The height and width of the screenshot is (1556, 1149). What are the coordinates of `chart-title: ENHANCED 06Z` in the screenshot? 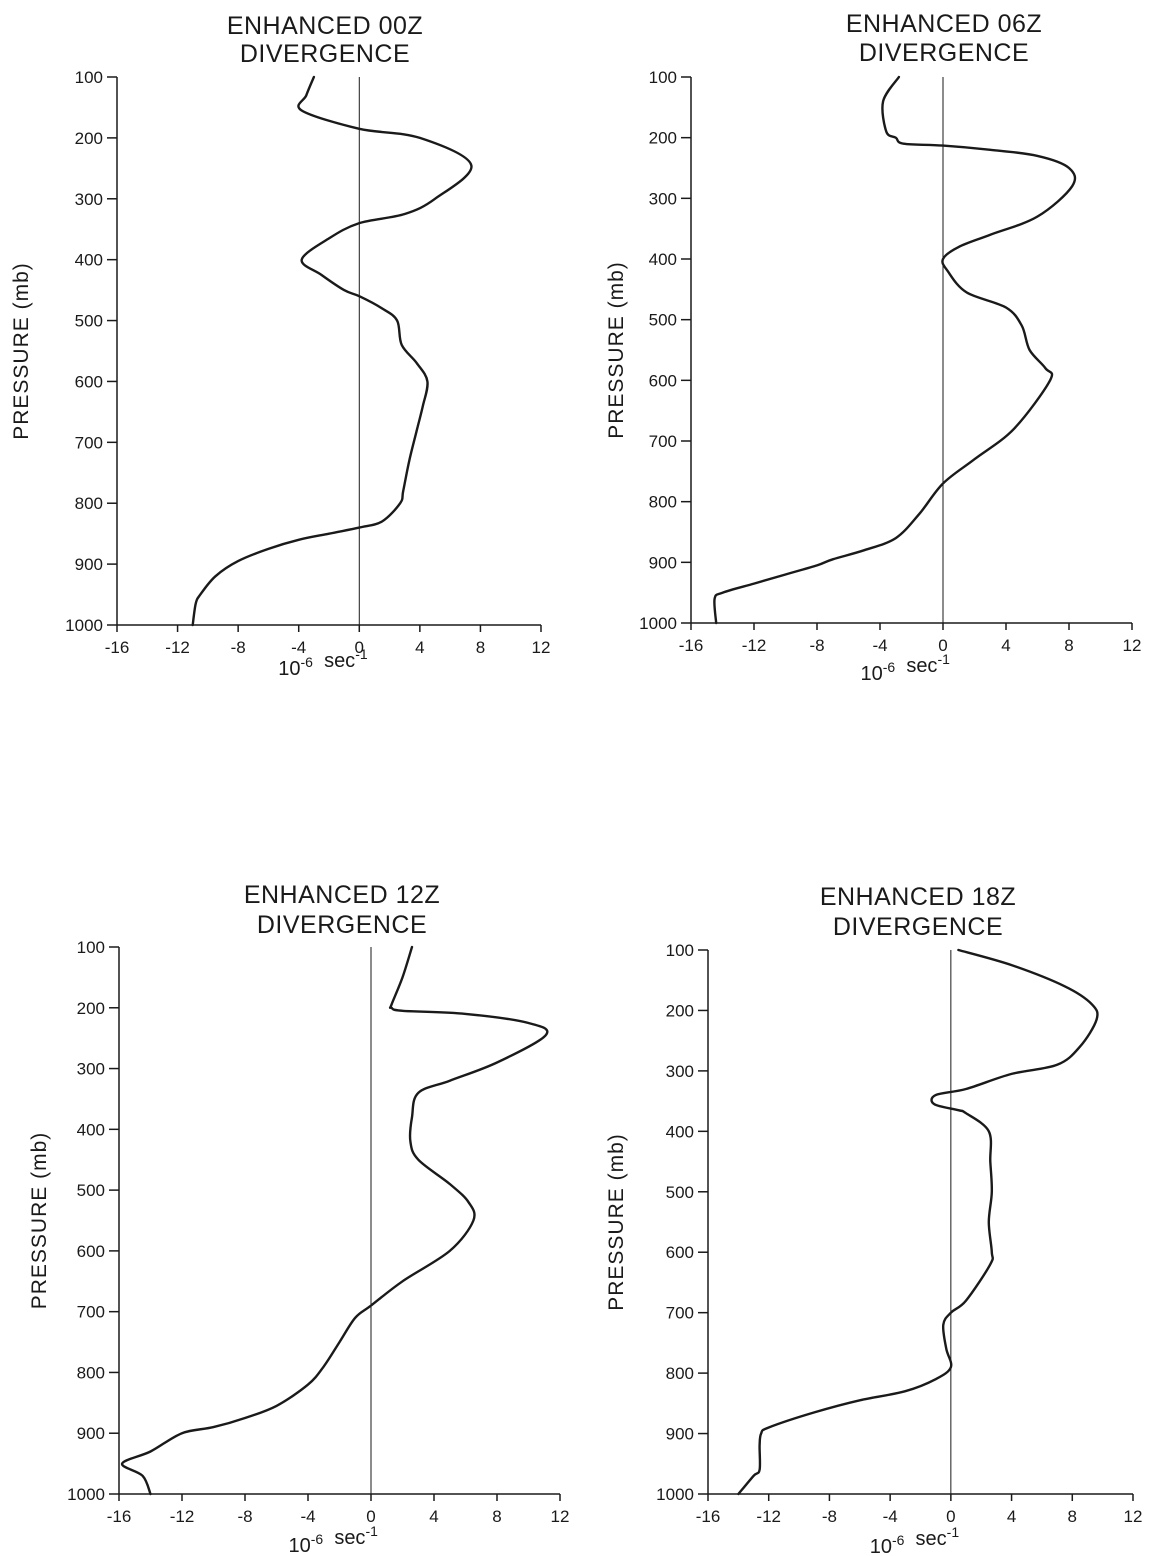 It's located at (944, 24).